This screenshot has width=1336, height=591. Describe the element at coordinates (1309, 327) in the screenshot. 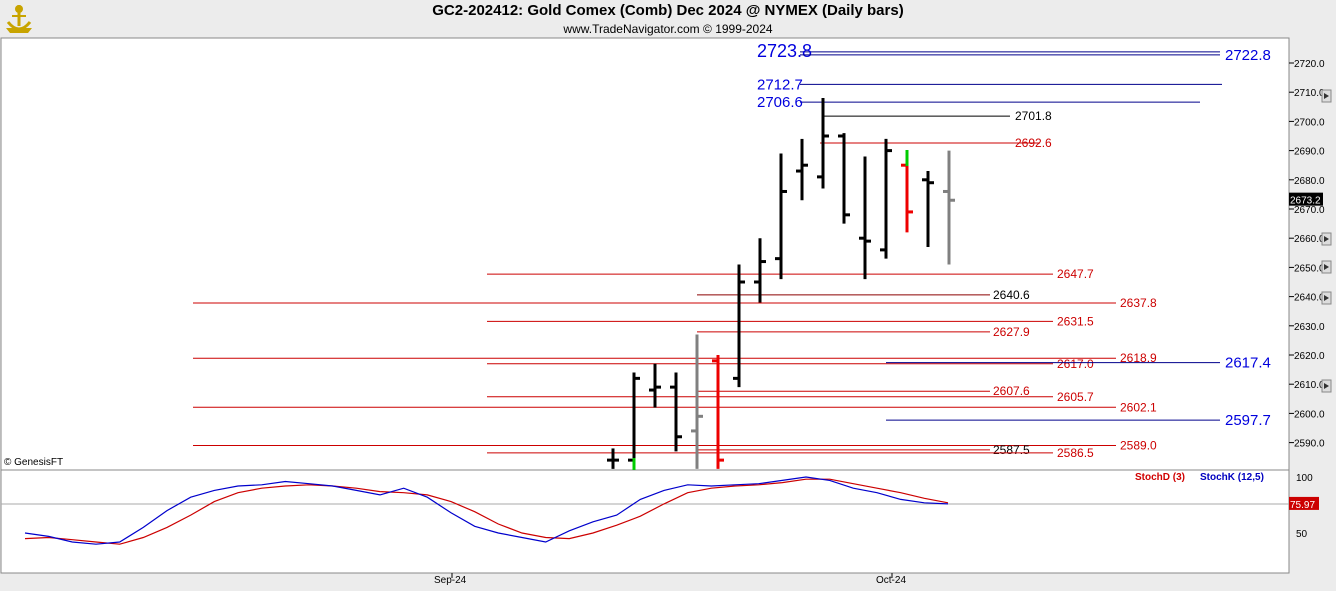

I see `price-tick-label: 2630.0` at that location.